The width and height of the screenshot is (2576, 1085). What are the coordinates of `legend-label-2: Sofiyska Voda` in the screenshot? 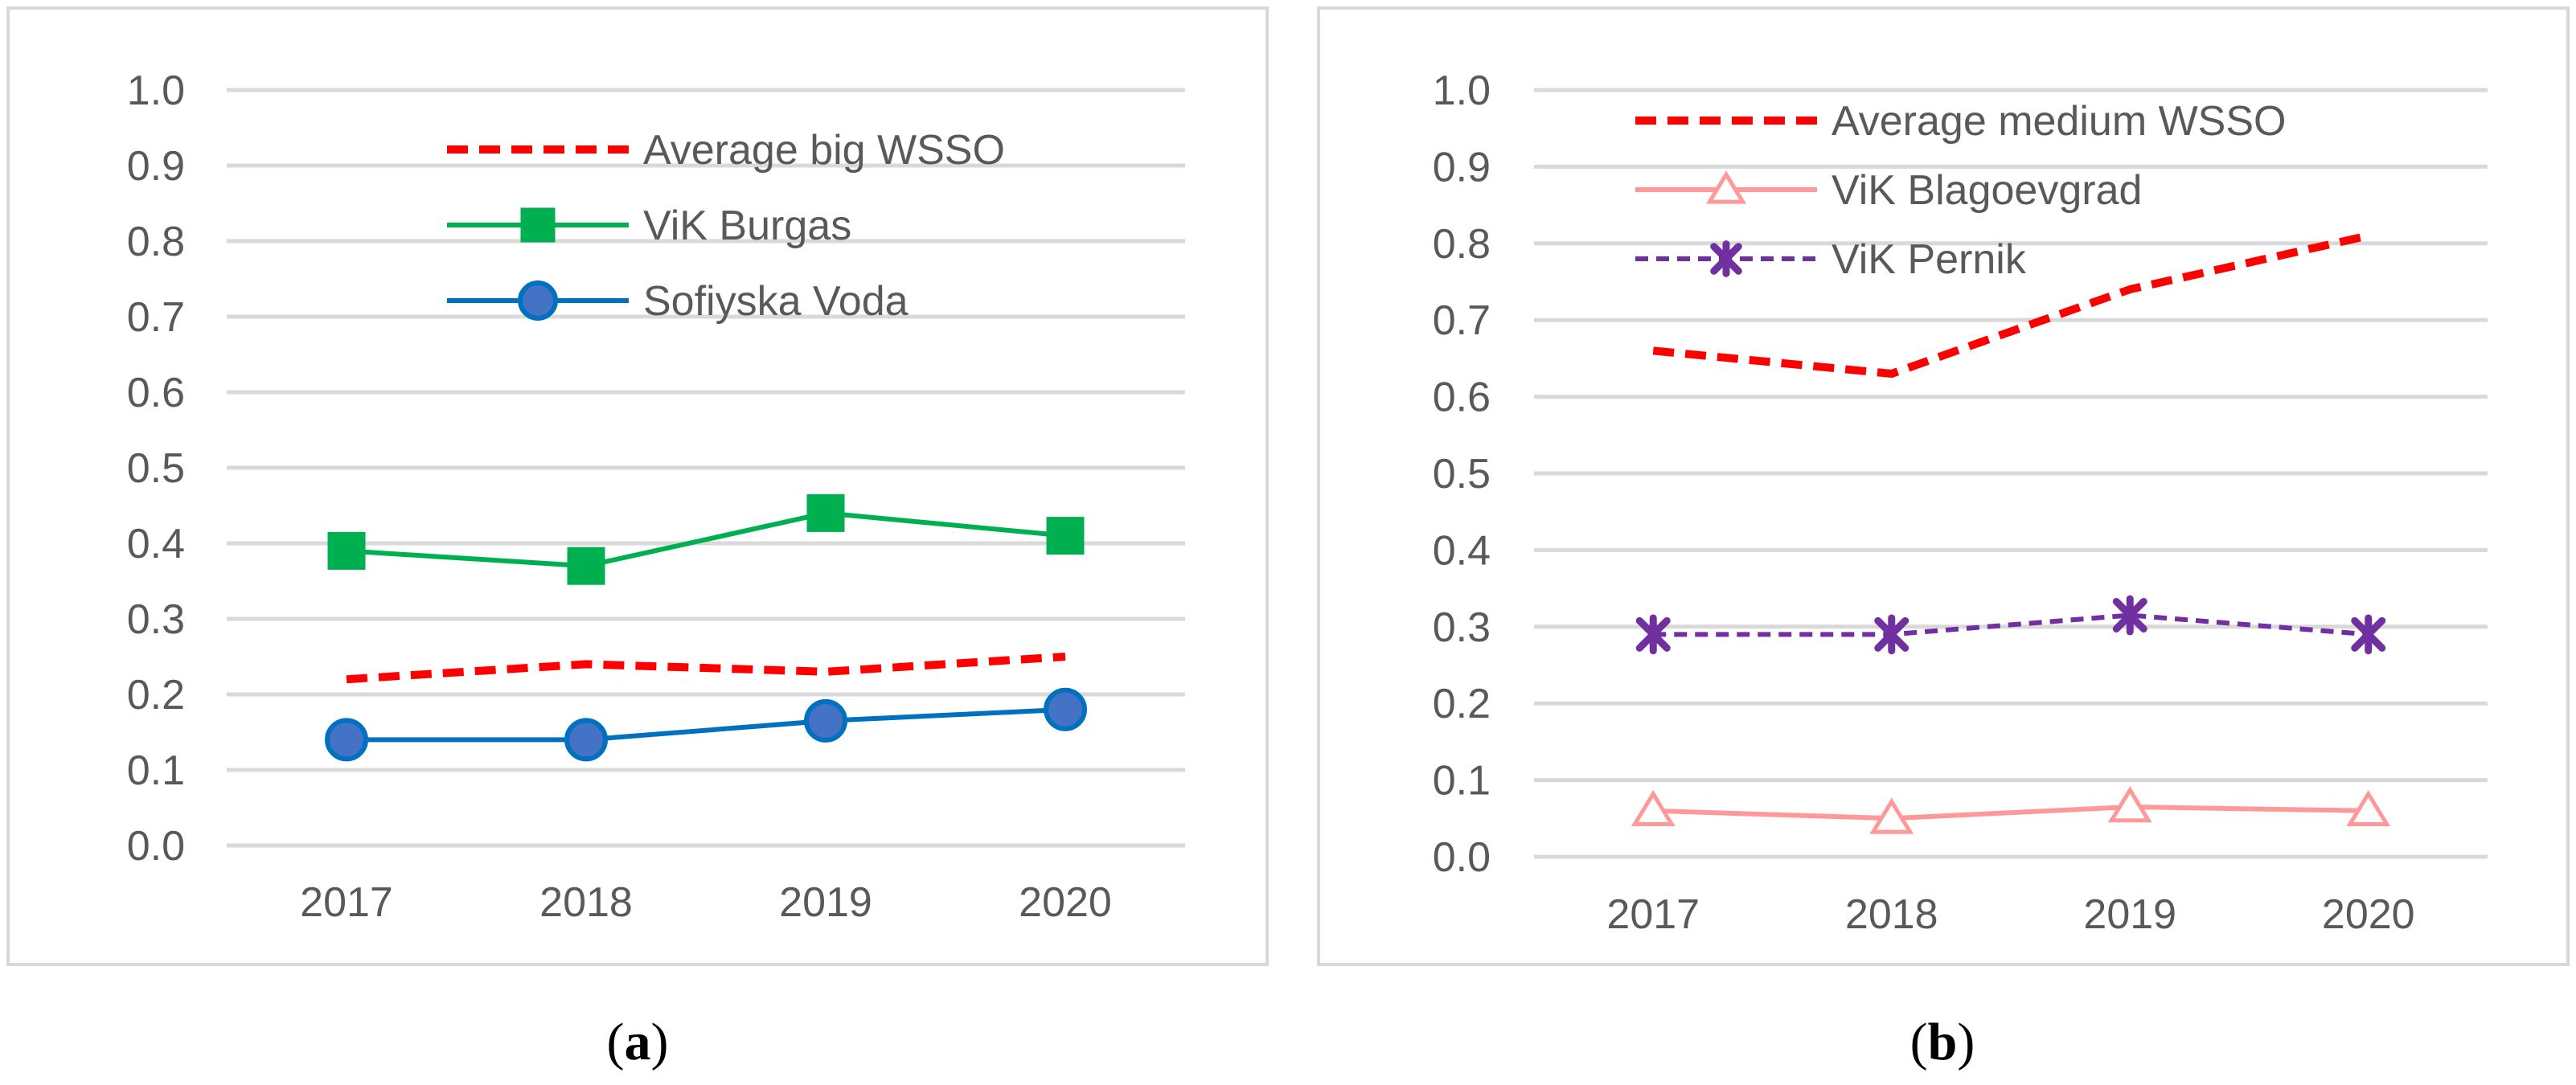 It's located at (776, 301).